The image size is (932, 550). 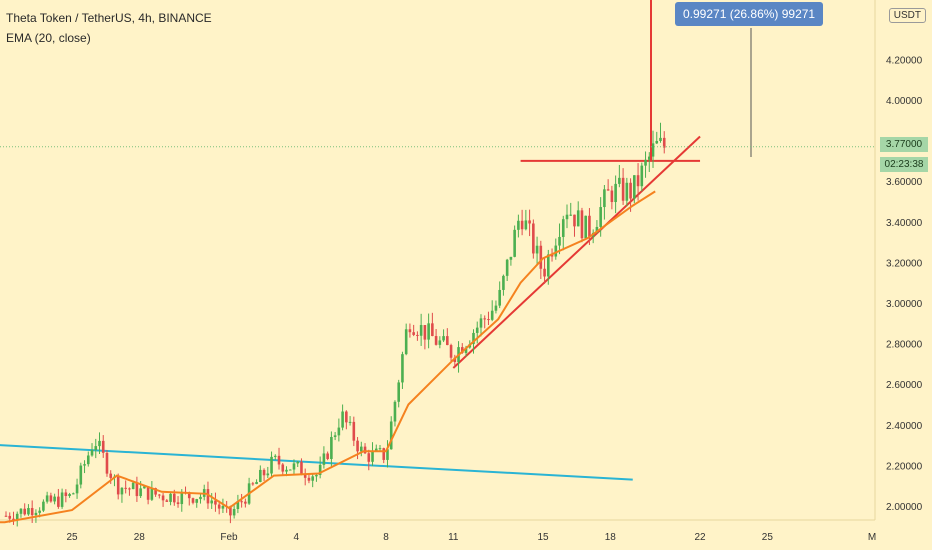 I want to click on x-tick-label: 11, so click(x=453, y=537).